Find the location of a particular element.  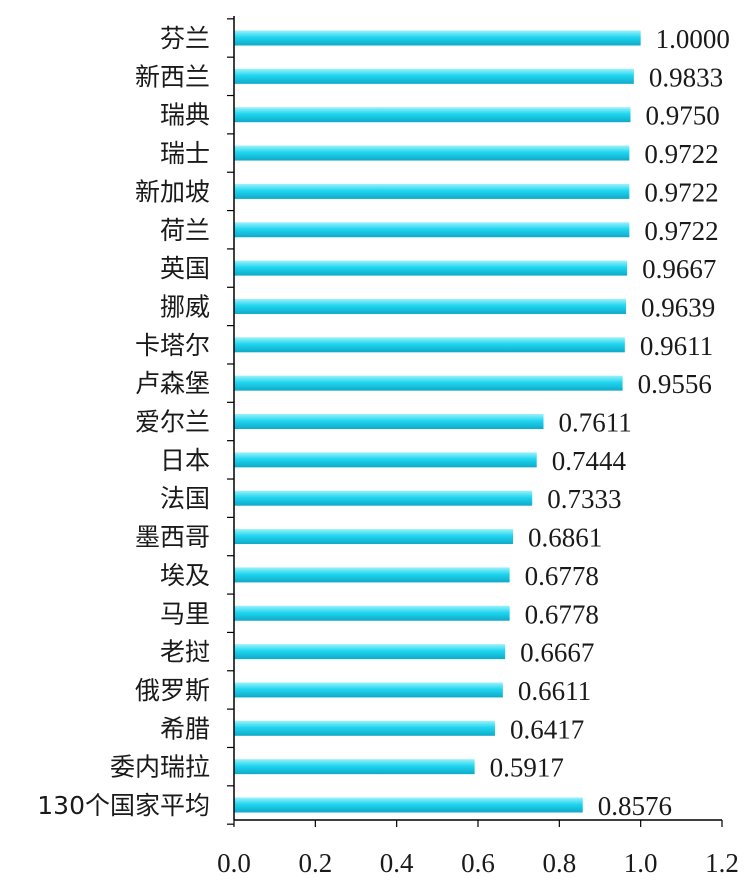

value-label: 0.6861 is located at coordinates (565, 538).